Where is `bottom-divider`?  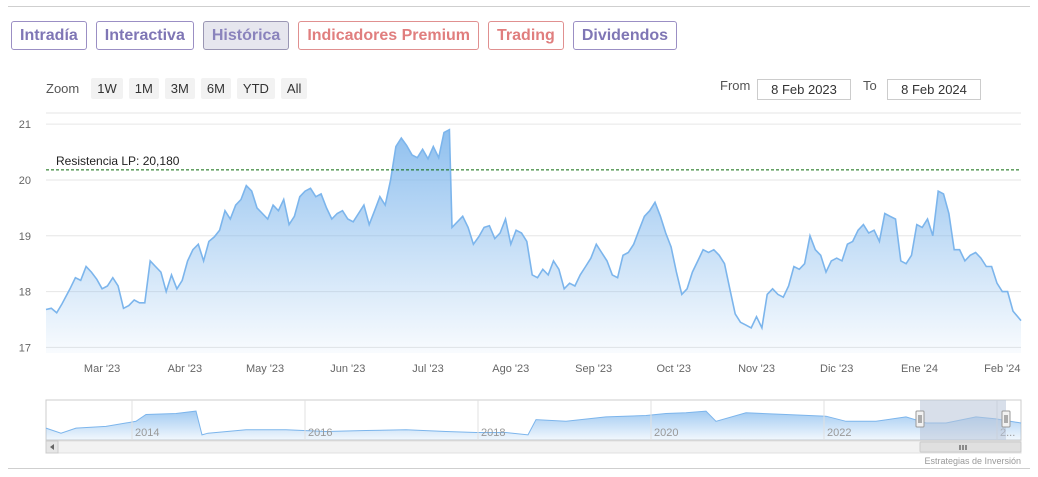
bottom-divider is located at coordinates (519, 468).